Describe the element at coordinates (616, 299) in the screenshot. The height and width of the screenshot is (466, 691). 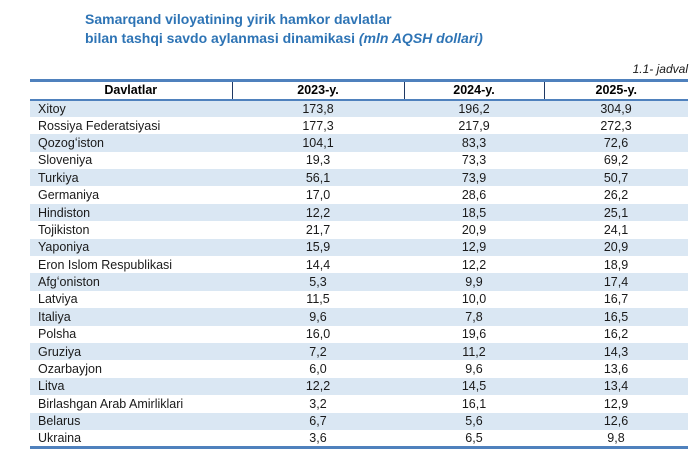
I see `value-2025-cell: 16,7` at that location.